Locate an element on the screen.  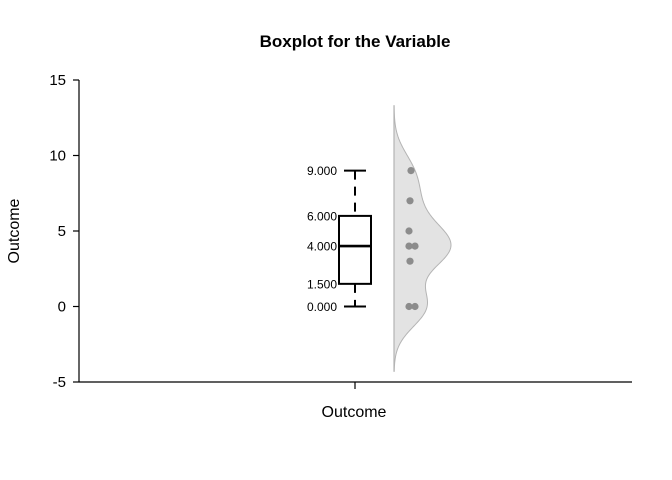
x-axis is located at coordinates (355, 385).